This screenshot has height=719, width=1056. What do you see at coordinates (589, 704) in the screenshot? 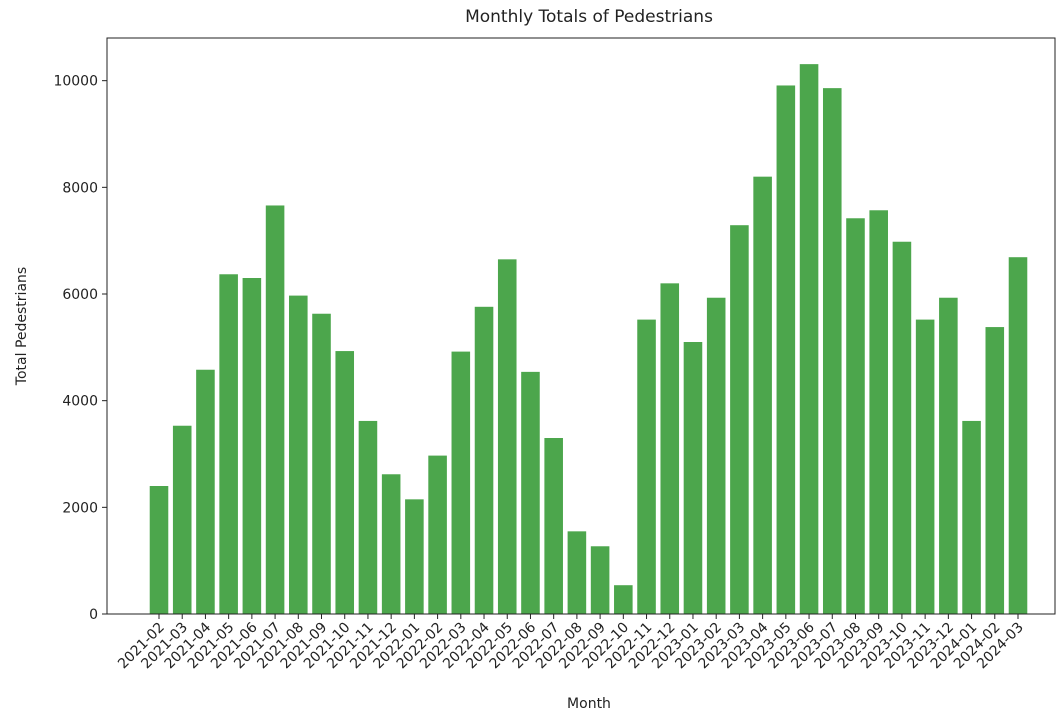
I see `x-axis-label: Month` at bounding box center [589, 704].